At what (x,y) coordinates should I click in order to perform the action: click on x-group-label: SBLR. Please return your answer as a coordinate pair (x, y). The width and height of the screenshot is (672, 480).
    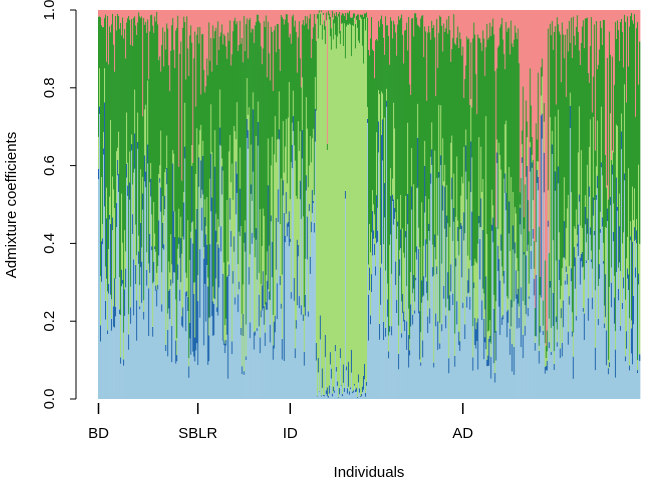
    Looking at the image, I should click on (197, 433).